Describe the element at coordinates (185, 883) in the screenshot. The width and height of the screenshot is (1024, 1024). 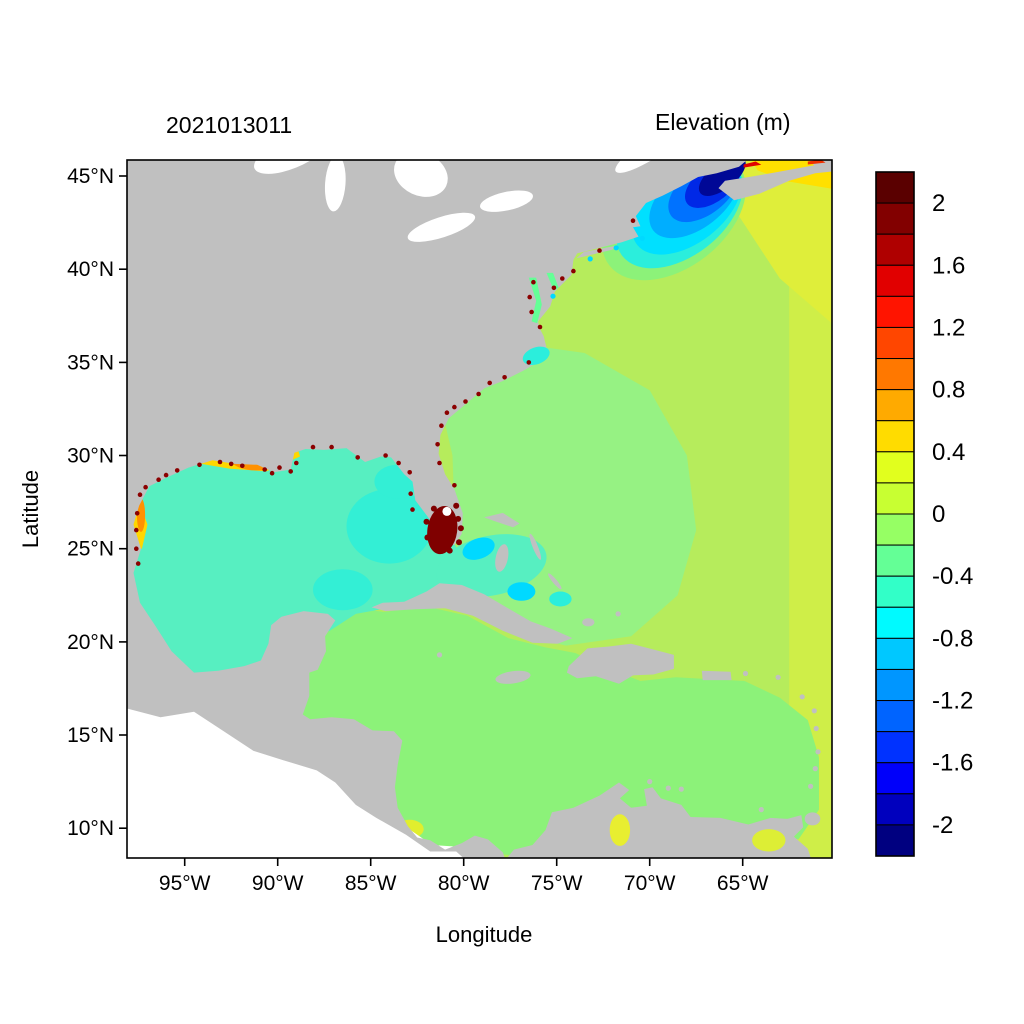
I see `x-tick-label: 95°W` at that location.